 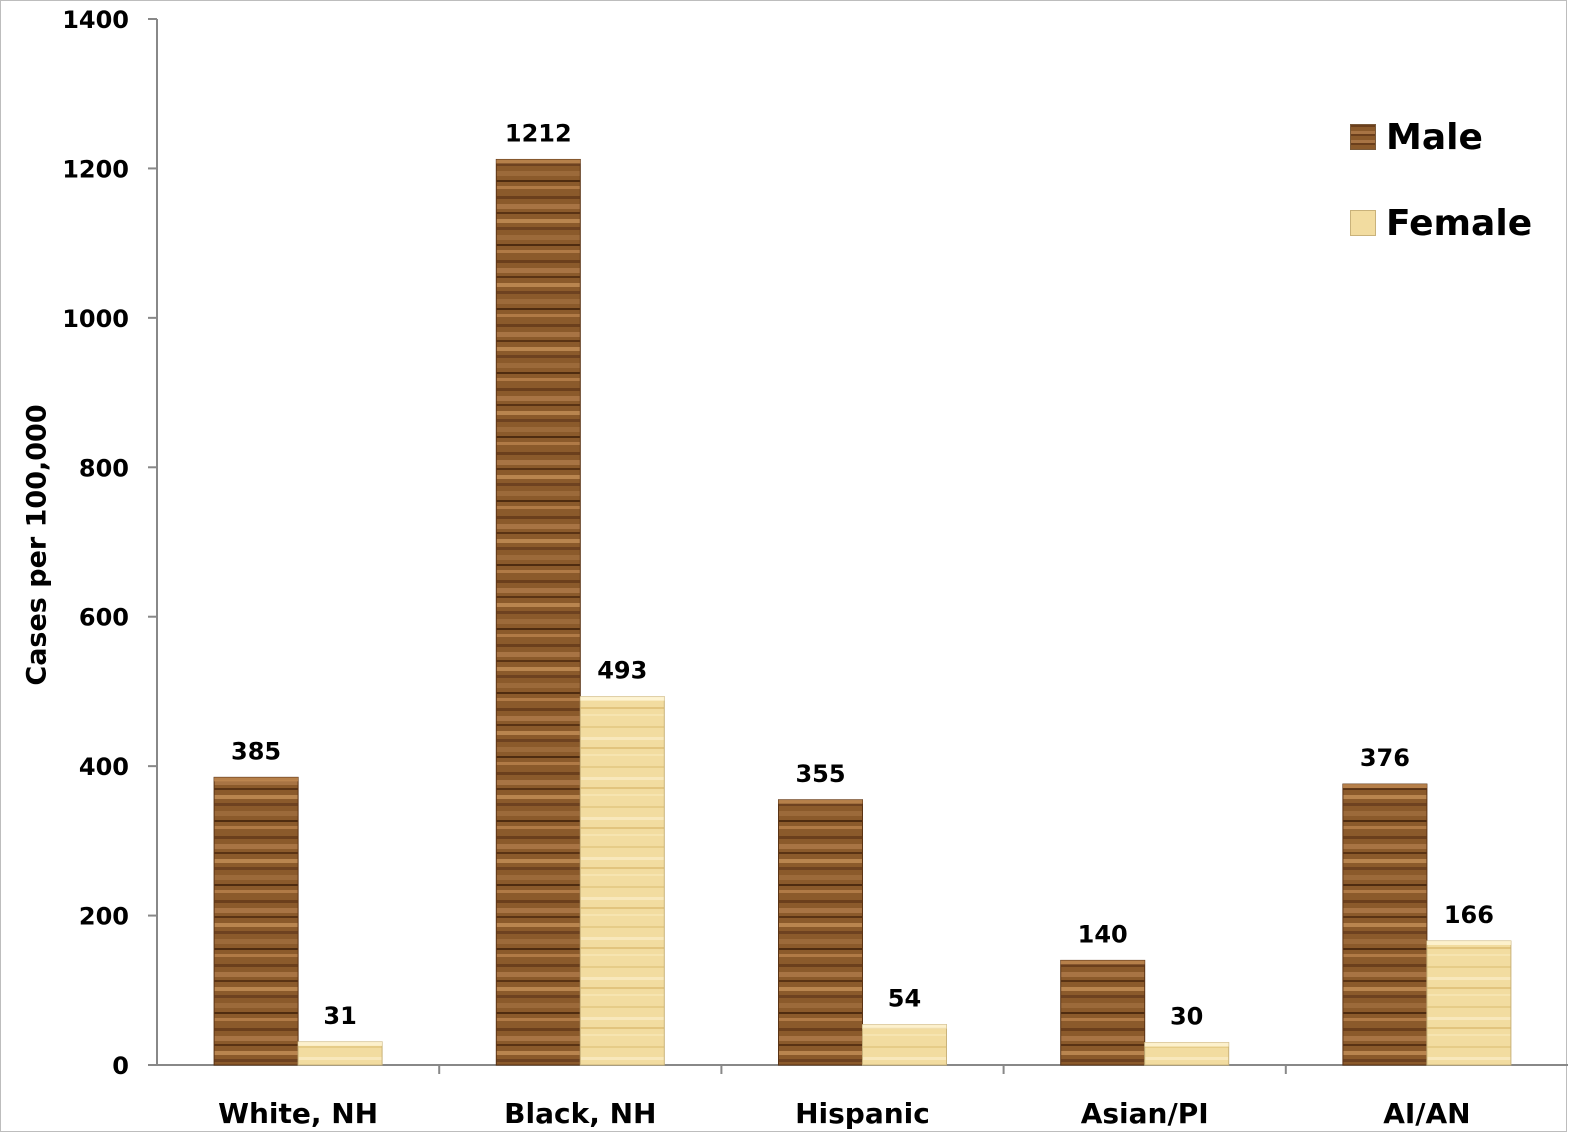 I want to click on y-tick-label: 1400, so click(x=95, y=20).